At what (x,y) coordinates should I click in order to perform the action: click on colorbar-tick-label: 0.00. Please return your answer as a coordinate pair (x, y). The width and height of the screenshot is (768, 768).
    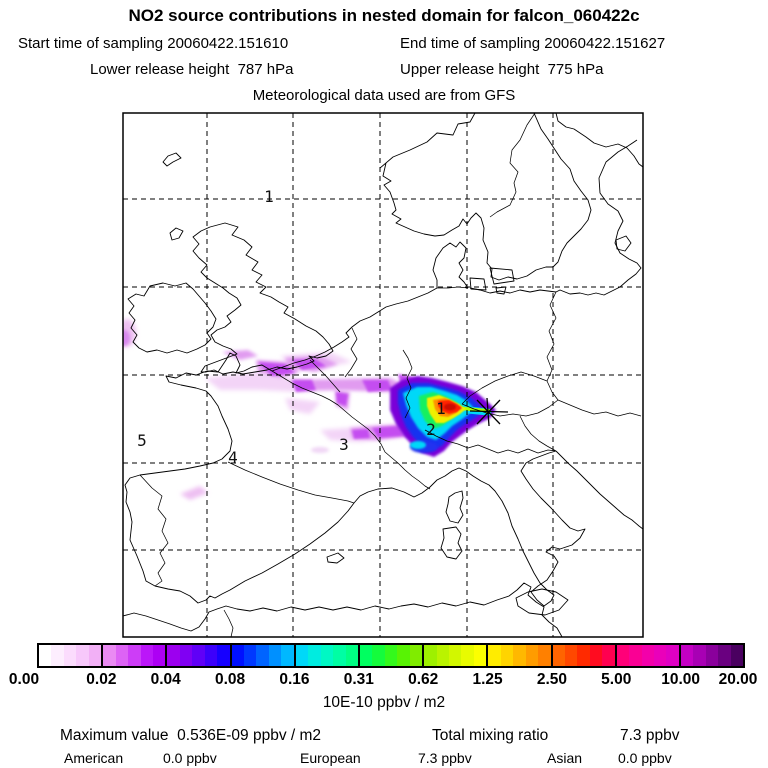
    Looking at the image, I should click on (24, 679).